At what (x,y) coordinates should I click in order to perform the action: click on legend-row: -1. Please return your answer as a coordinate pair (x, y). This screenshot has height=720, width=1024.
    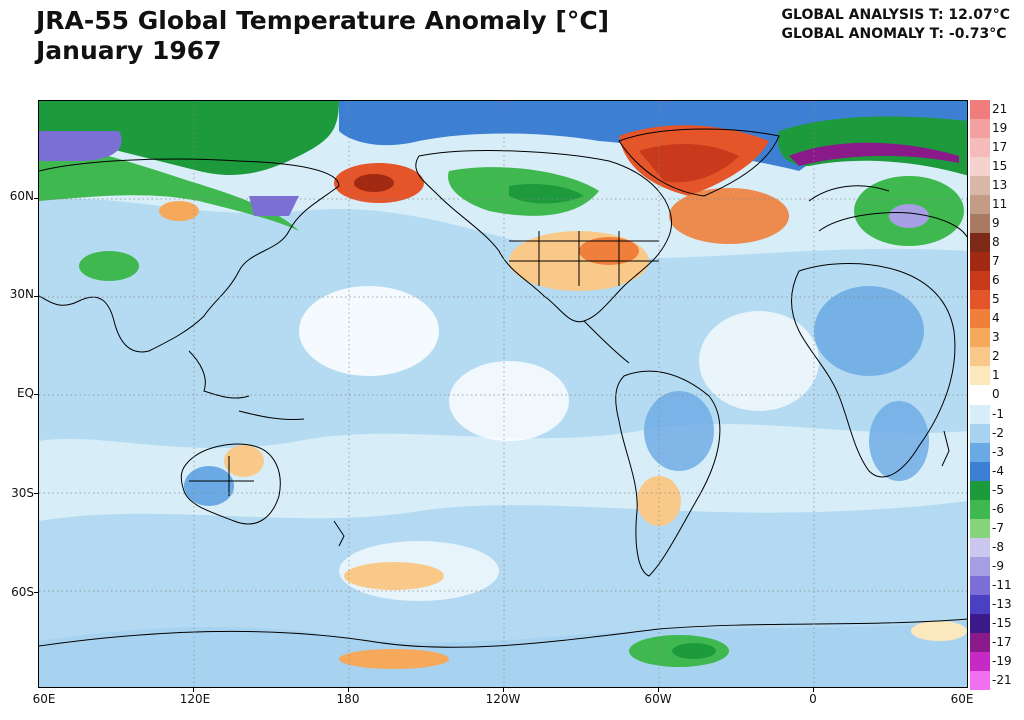
    Looking at the image, I should click on (995, 414).